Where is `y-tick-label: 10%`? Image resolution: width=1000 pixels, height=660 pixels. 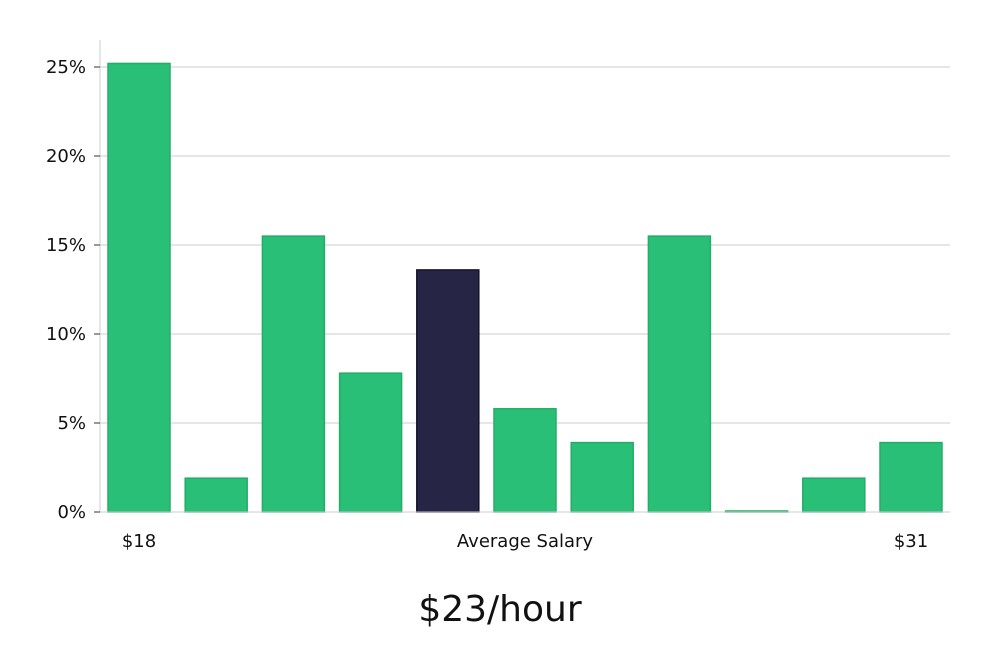 y-tick-label: 10% is located at coordinates (66, 334).